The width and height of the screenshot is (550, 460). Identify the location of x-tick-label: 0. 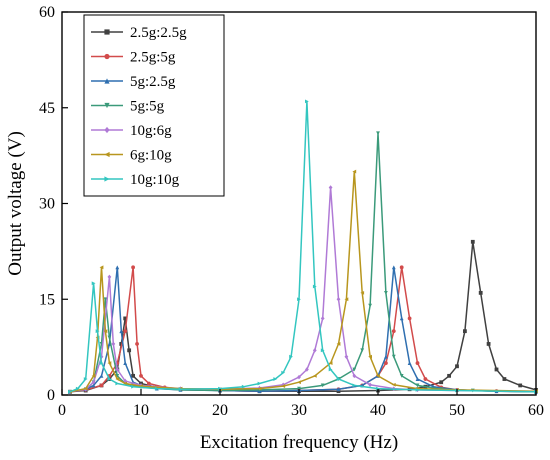
(62, 410).